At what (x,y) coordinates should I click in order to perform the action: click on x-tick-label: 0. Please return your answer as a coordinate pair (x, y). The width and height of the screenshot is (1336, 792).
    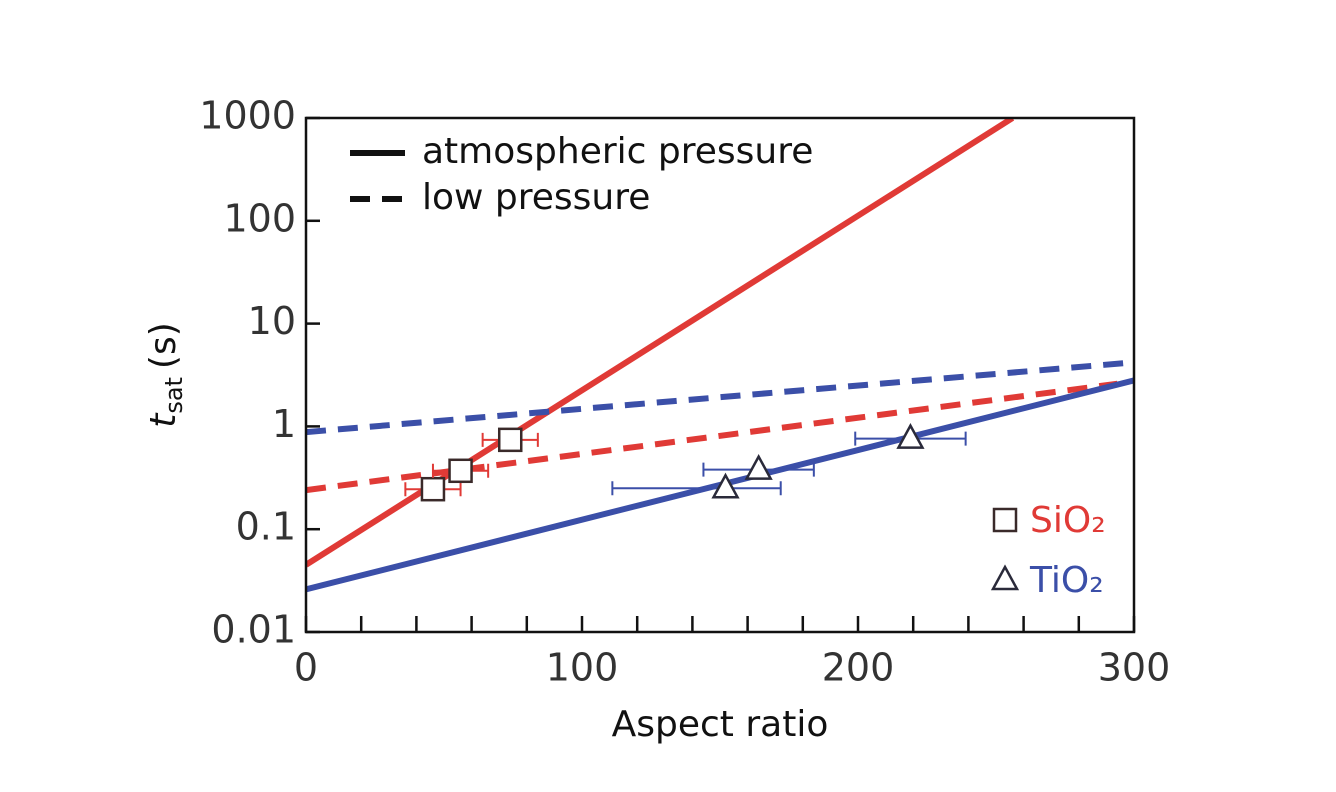
    Looking at the image, I should click on (306, 668).